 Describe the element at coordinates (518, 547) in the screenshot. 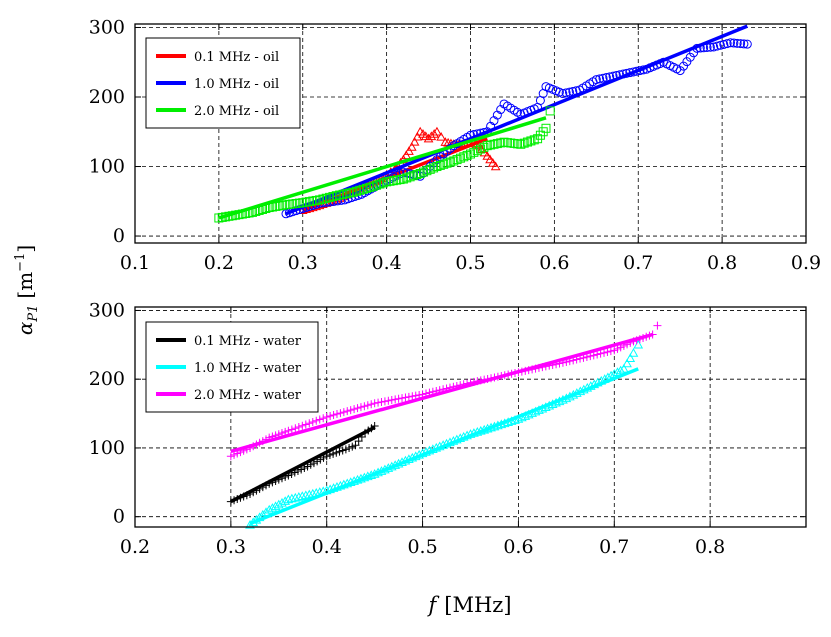

I see `x-tick-label: 0.6` at that location.